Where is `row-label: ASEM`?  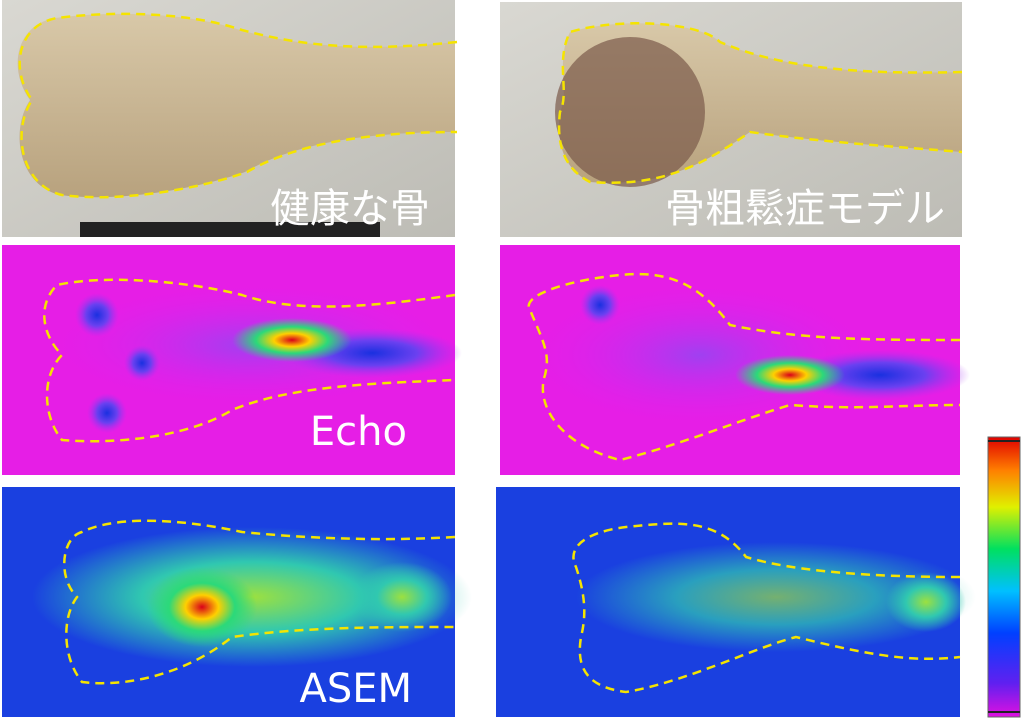 row-label: ASEM is located at coordinates (355, 689).